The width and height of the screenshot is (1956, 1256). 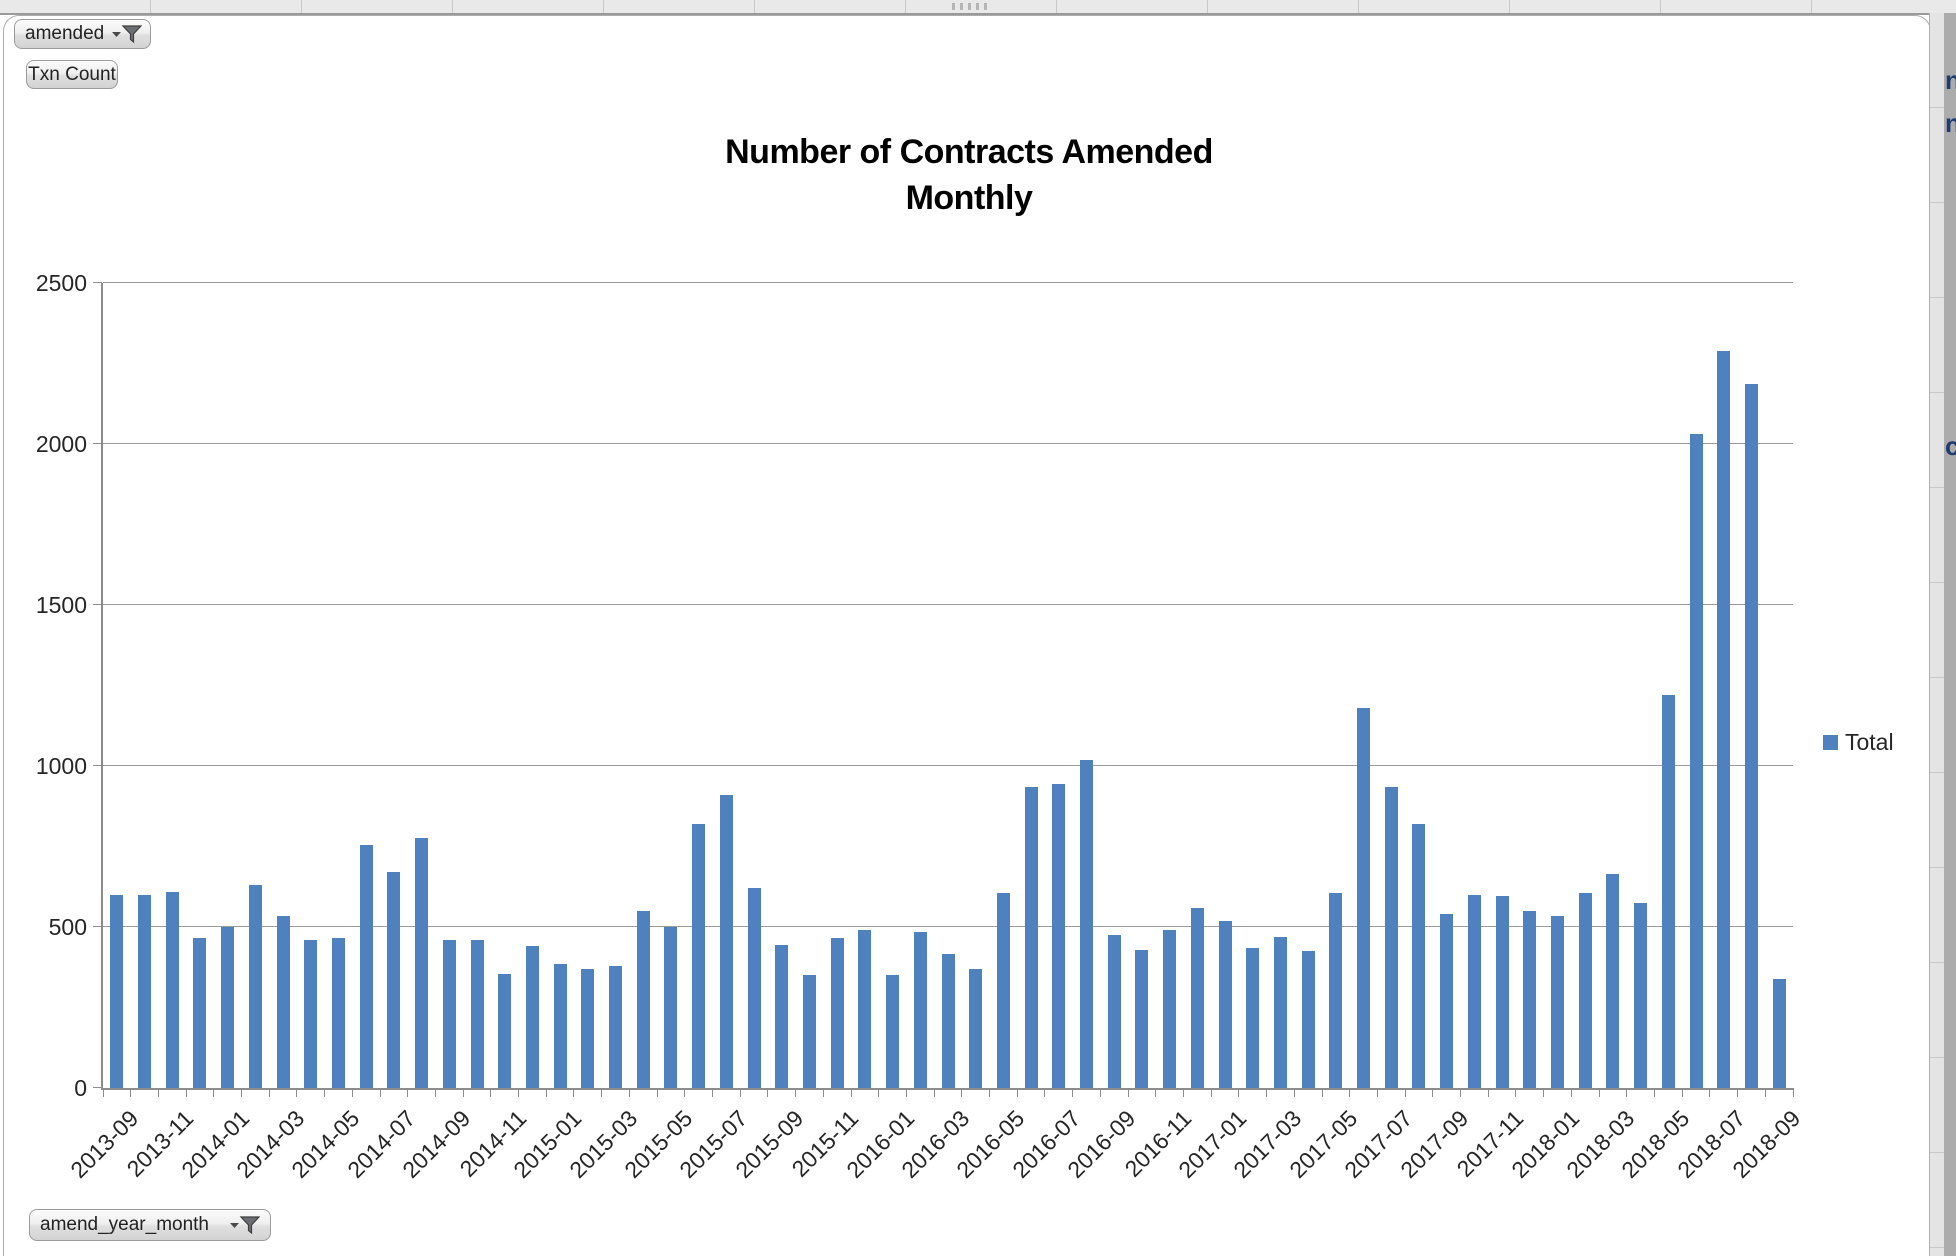 What do you see at coordinates (80, 1088) in the screenshot?
I see `y-axis-label: 0` at bounding box center [80, 1088].